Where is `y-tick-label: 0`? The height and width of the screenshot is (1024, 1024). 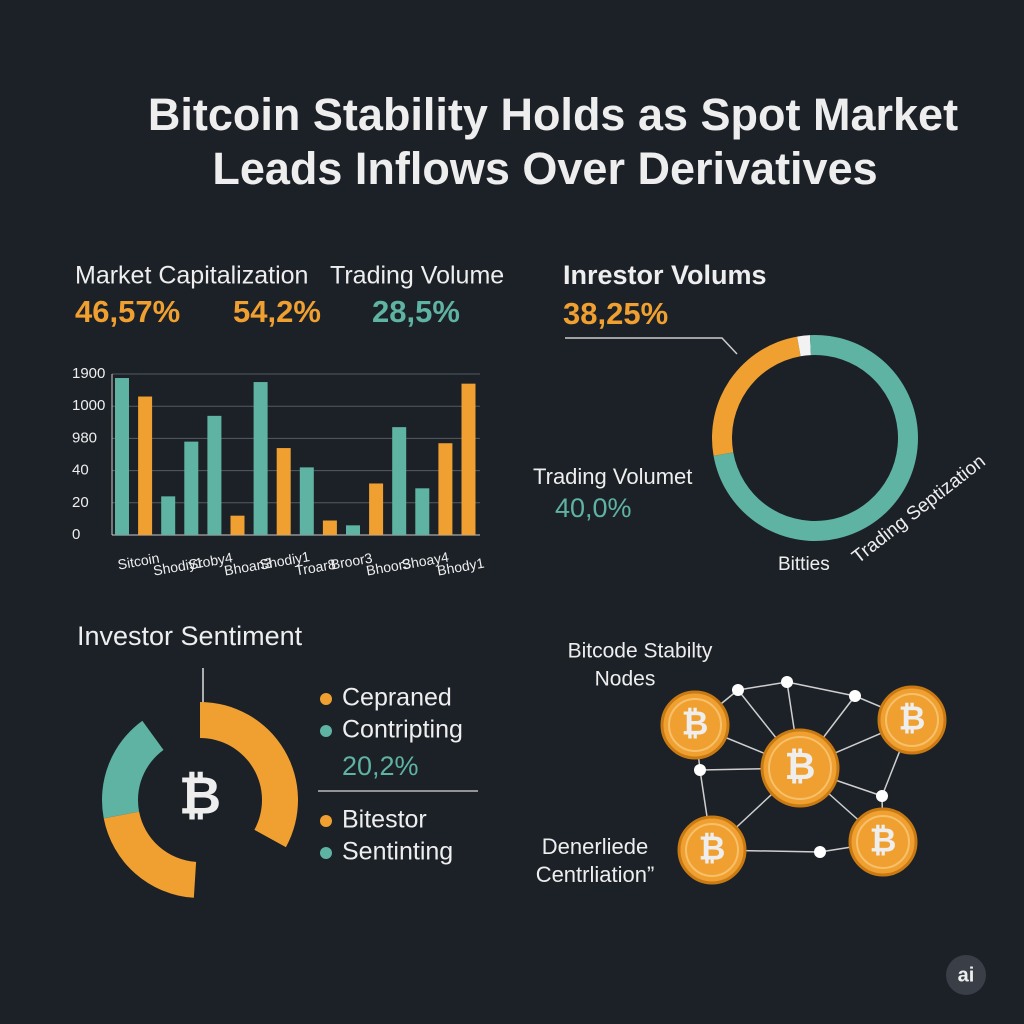 y-tick-label: 0 is located at coordinates (76, 534).